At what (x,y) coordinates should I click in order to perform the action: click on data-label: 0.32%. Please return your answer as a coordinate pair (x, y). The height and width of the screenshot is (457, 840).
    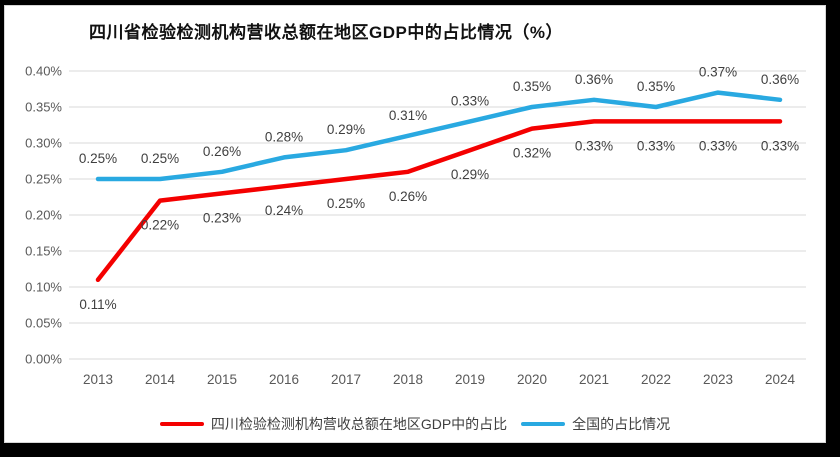
    Looking at the image, I should click on (532, 153).